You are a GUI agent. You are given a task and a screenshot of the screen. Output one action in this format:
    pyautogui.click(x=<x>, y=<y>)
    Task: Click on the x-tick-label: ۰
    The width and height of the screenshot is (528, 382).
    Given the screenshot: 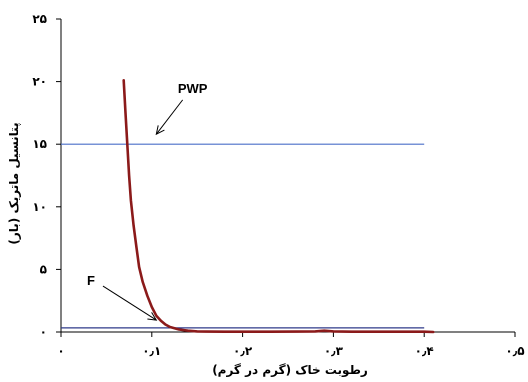 What is the action you would take?
    pyautogui.click(x=60, y=351)
    